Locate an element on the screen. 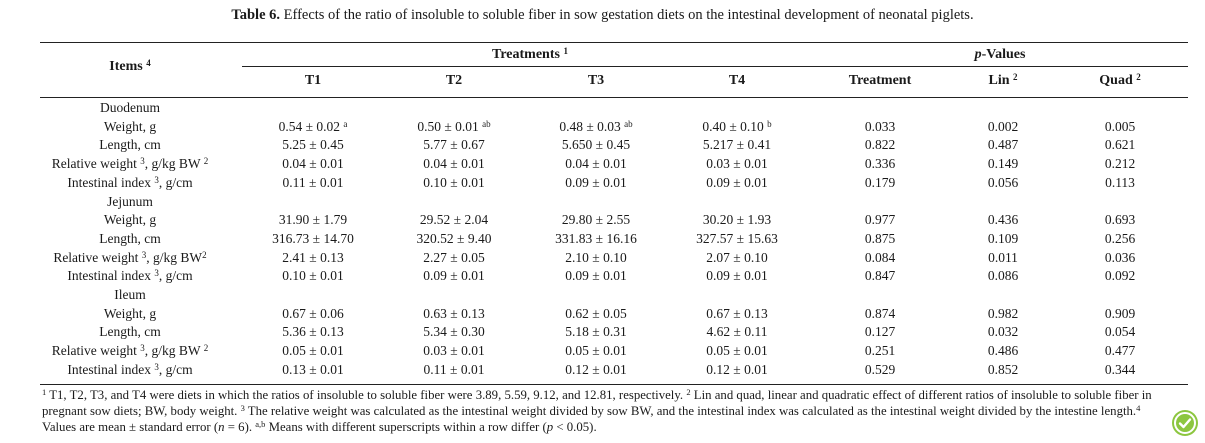  table-cell: 31.90 ± 1.79 is located at coordinates (313, 220).